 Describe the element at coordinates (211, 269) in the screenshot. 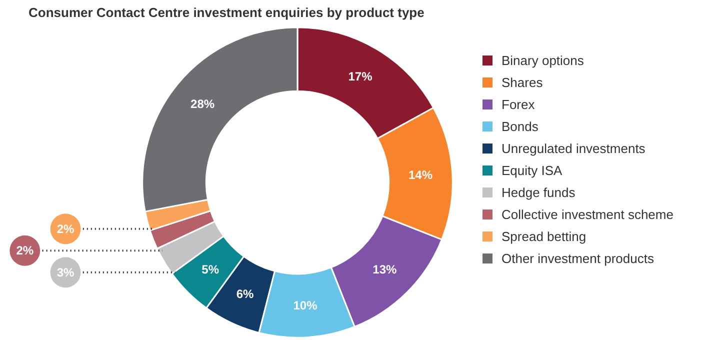

I see `data-label: 5%` at that location.